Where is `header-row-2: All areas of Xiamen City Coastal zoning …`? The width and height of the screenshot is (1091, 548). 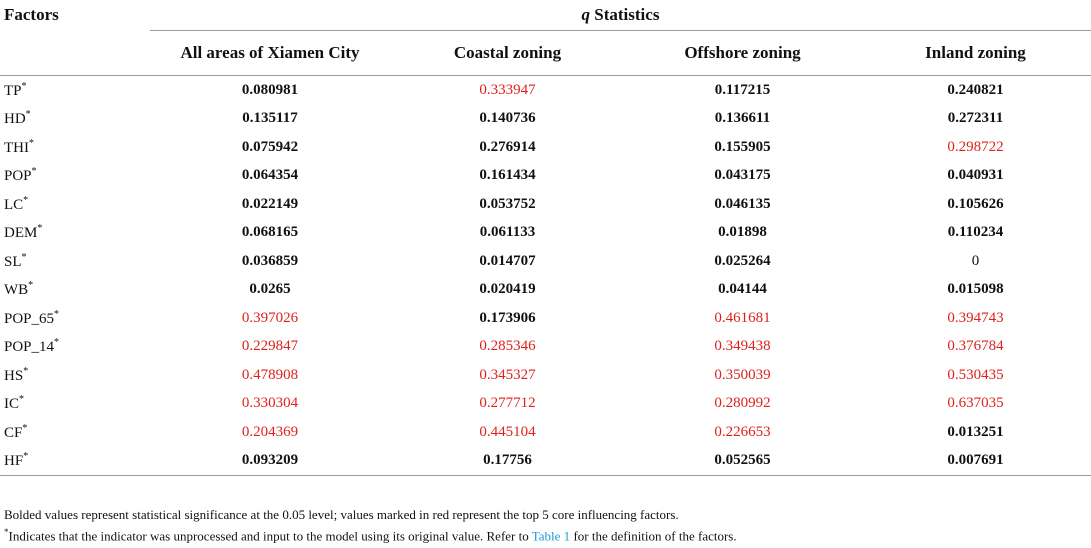 header-row-2: All areas of Xiamen City Coastal zoning … is located at coordinates (545, 53).